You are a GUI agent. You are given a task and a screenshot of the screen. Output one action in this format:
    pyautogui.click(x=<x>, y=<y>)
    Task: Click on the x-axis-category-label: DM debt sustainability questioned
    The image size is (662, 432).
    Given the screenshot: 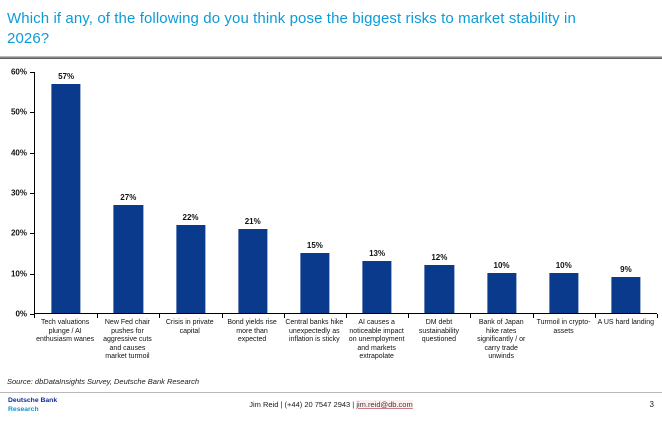 What is the action you would take?
    pyautogui.click(x=438, y=331)
    